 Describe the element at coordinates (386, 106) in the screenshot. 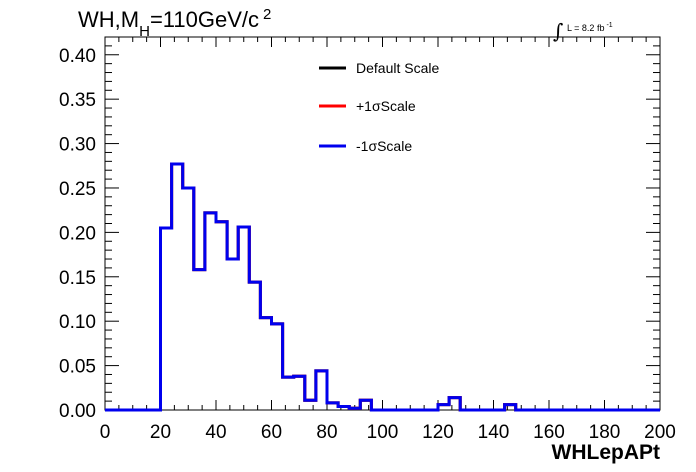

I see `legend-label-2: +1σScale` at that location.